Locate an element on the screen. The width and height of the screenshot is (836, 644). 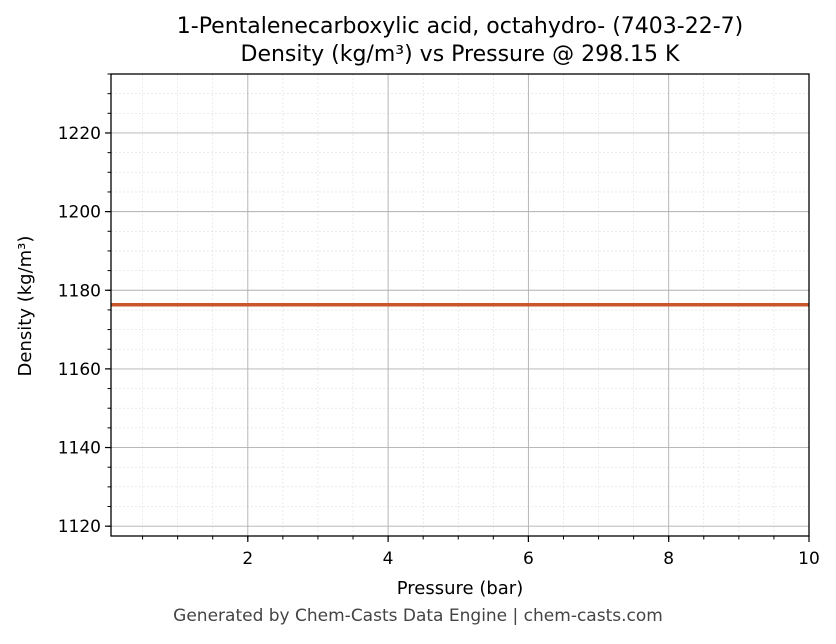
y-tick-label: 1140 is located at coordinates (79, 449).